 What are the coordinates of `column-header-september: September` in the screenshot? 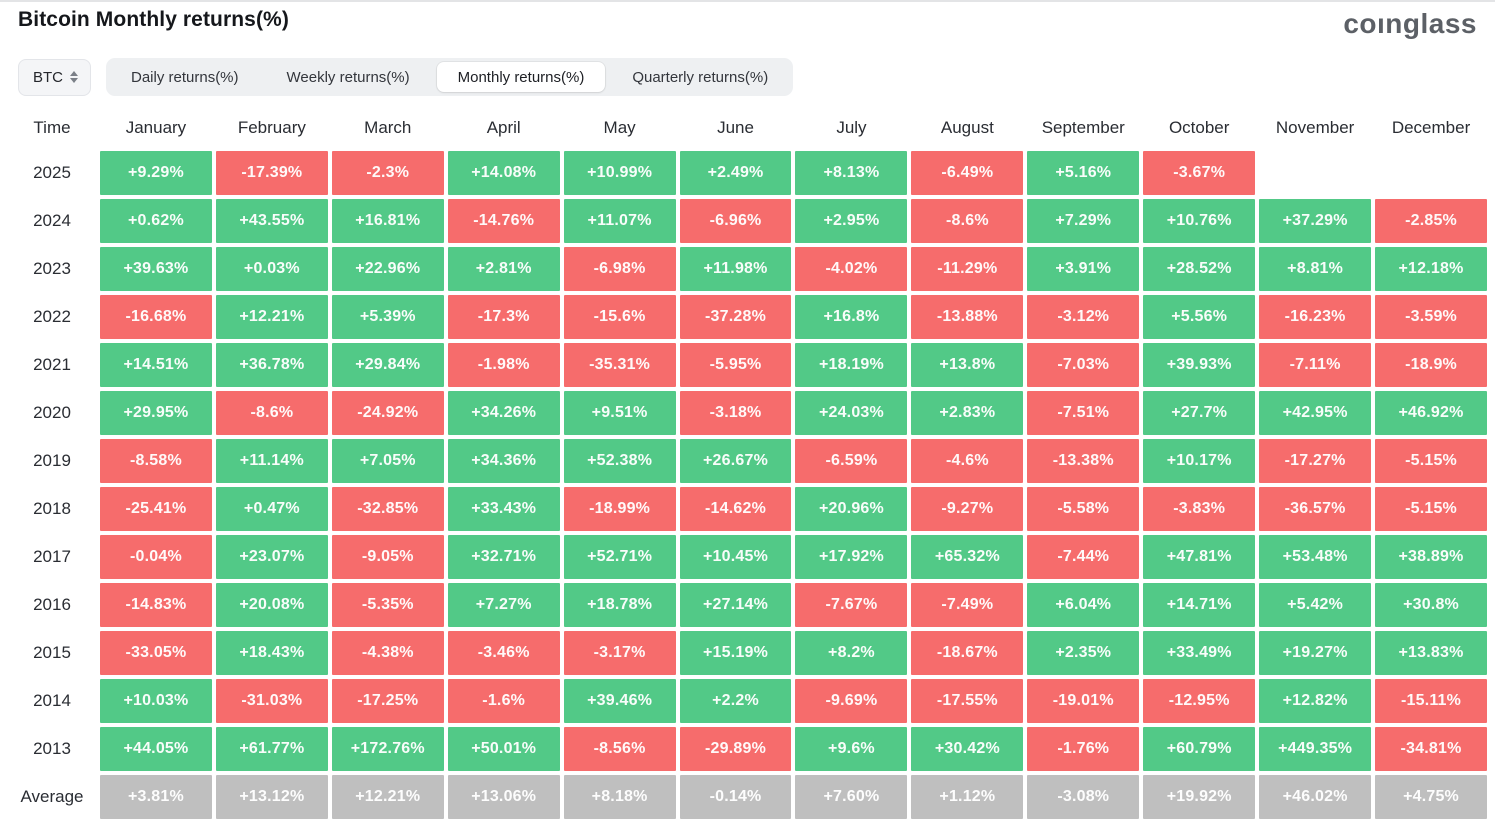 It's located at (1083, 128).